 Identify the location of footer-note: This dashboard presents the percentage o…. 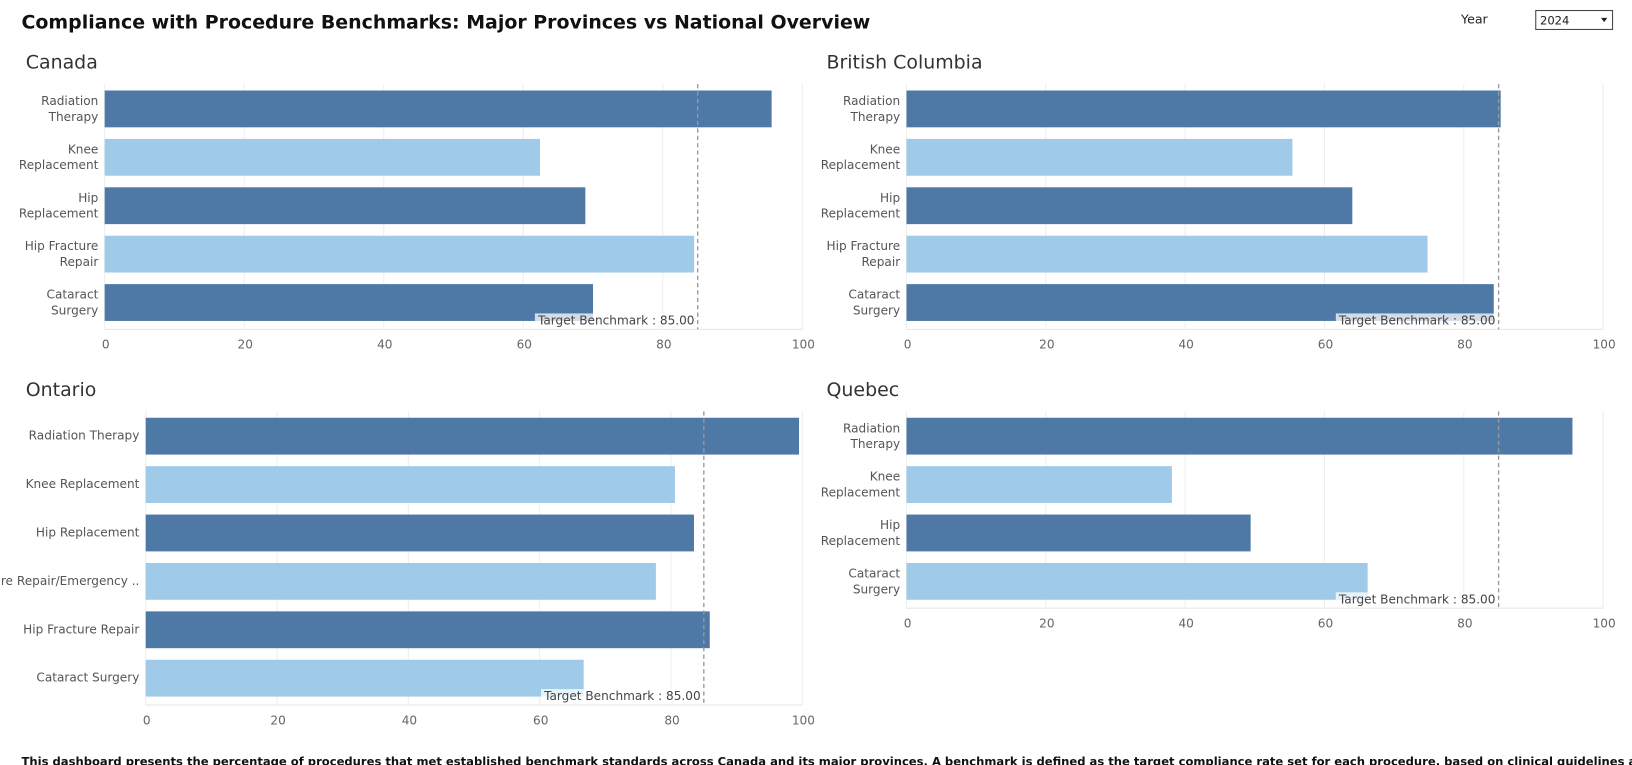
(827, 759).